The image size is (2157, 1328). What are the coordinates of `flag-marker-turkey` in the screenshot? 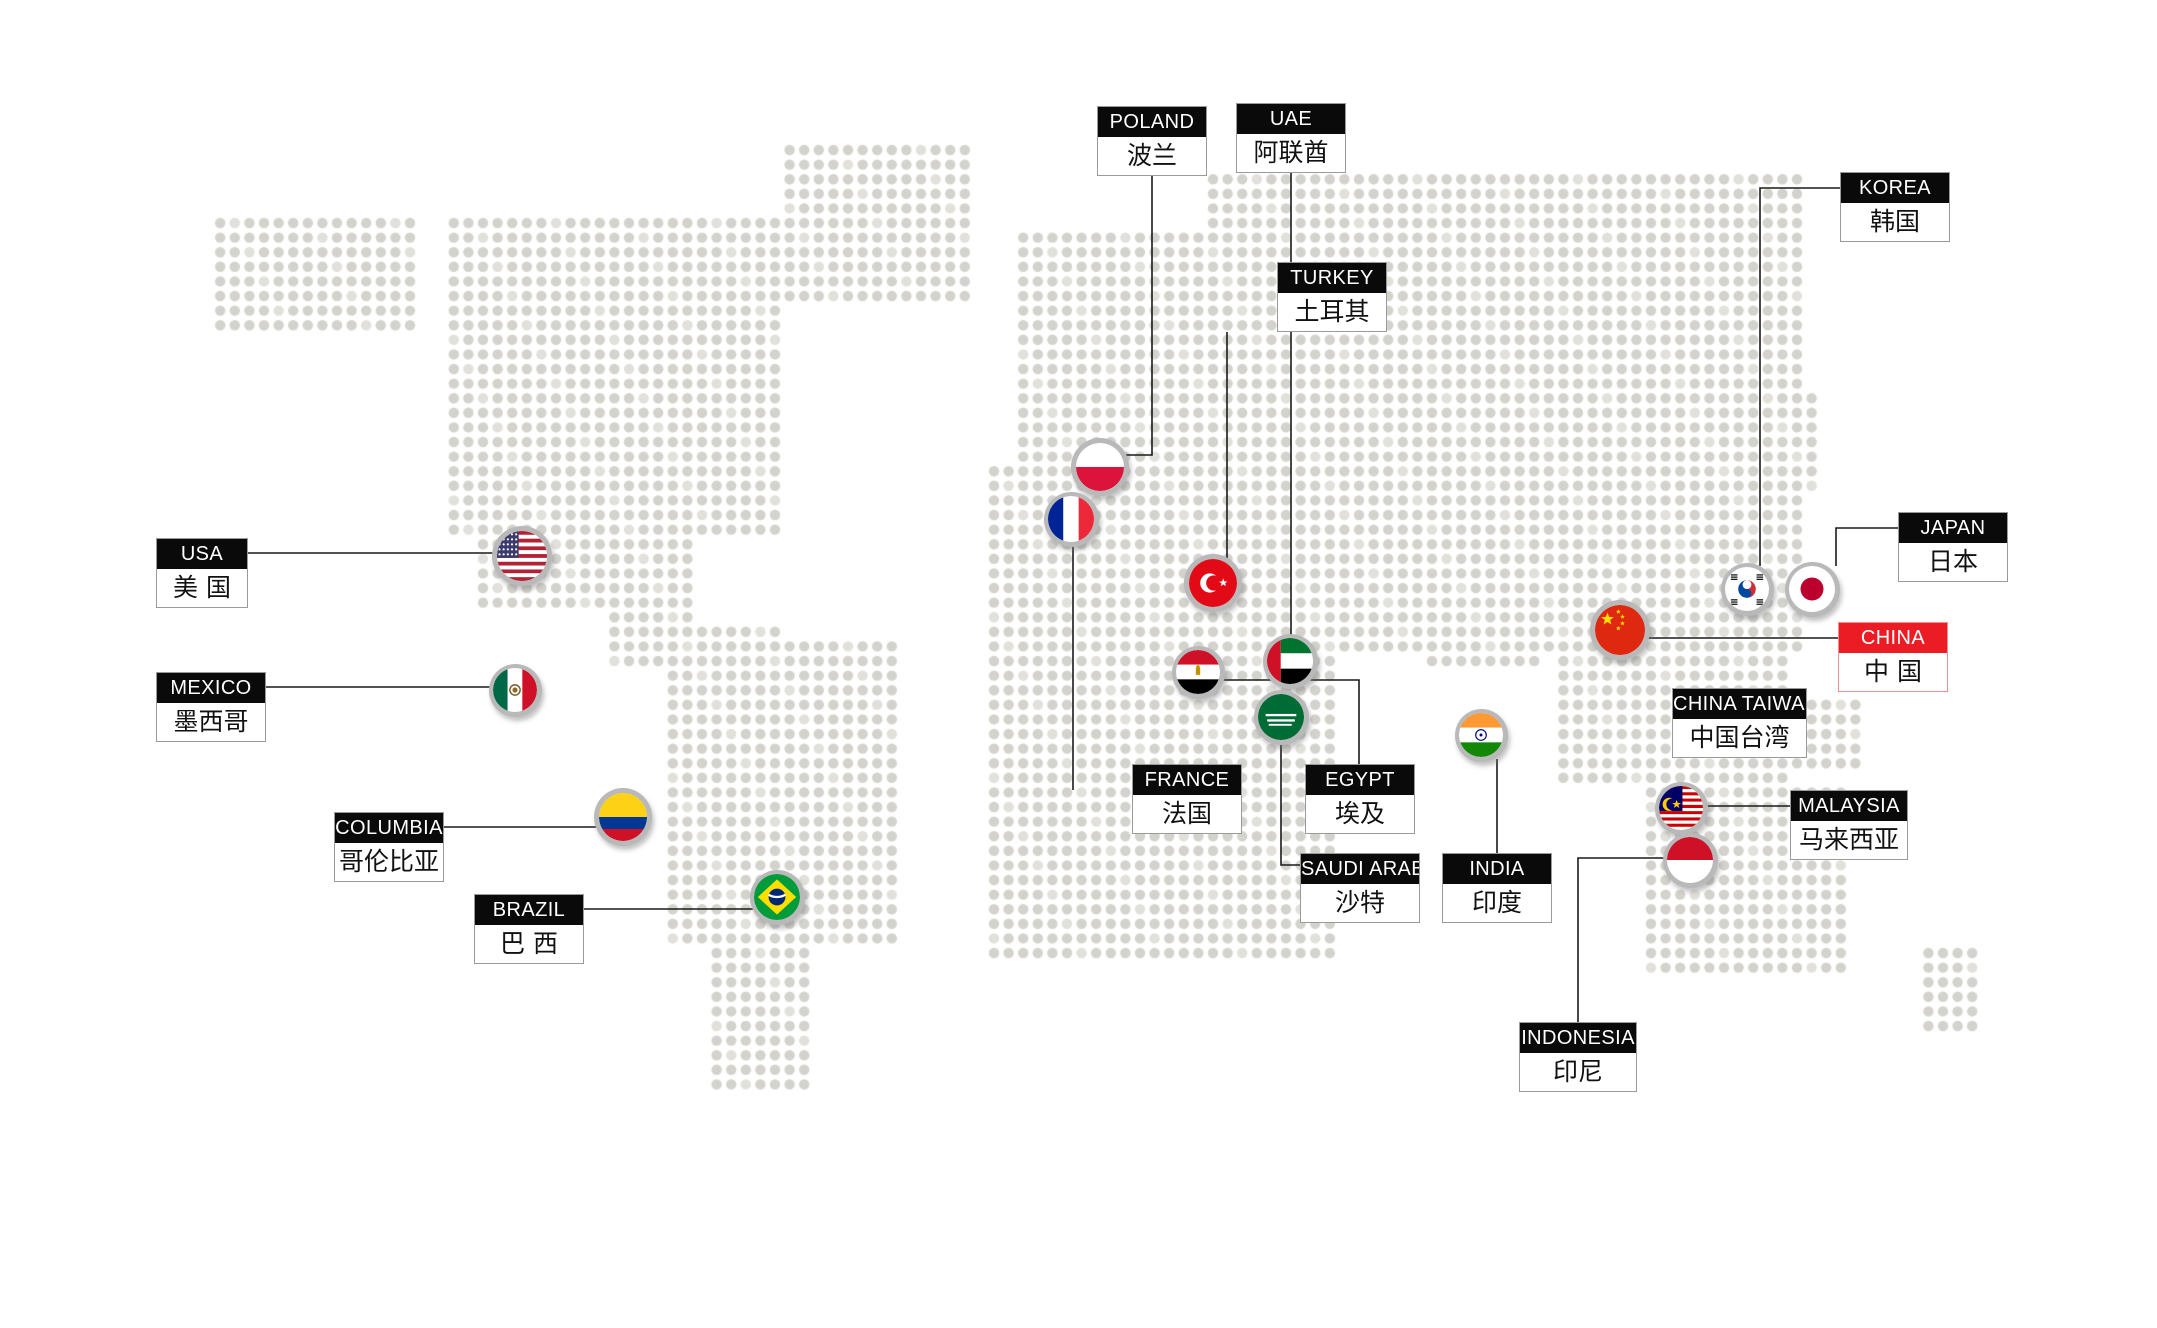 It's located at (1213, 583).